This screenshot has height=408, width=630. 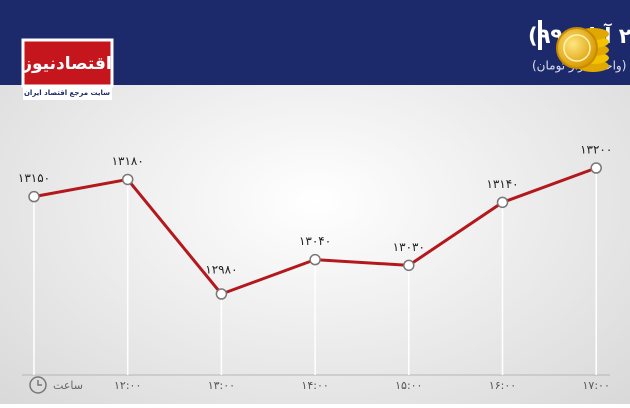 What do you see at coordinates (502, 184) in the screenshot?
I see `data-label: ۱۳۱۴۰` at bounding box center [502, 184].